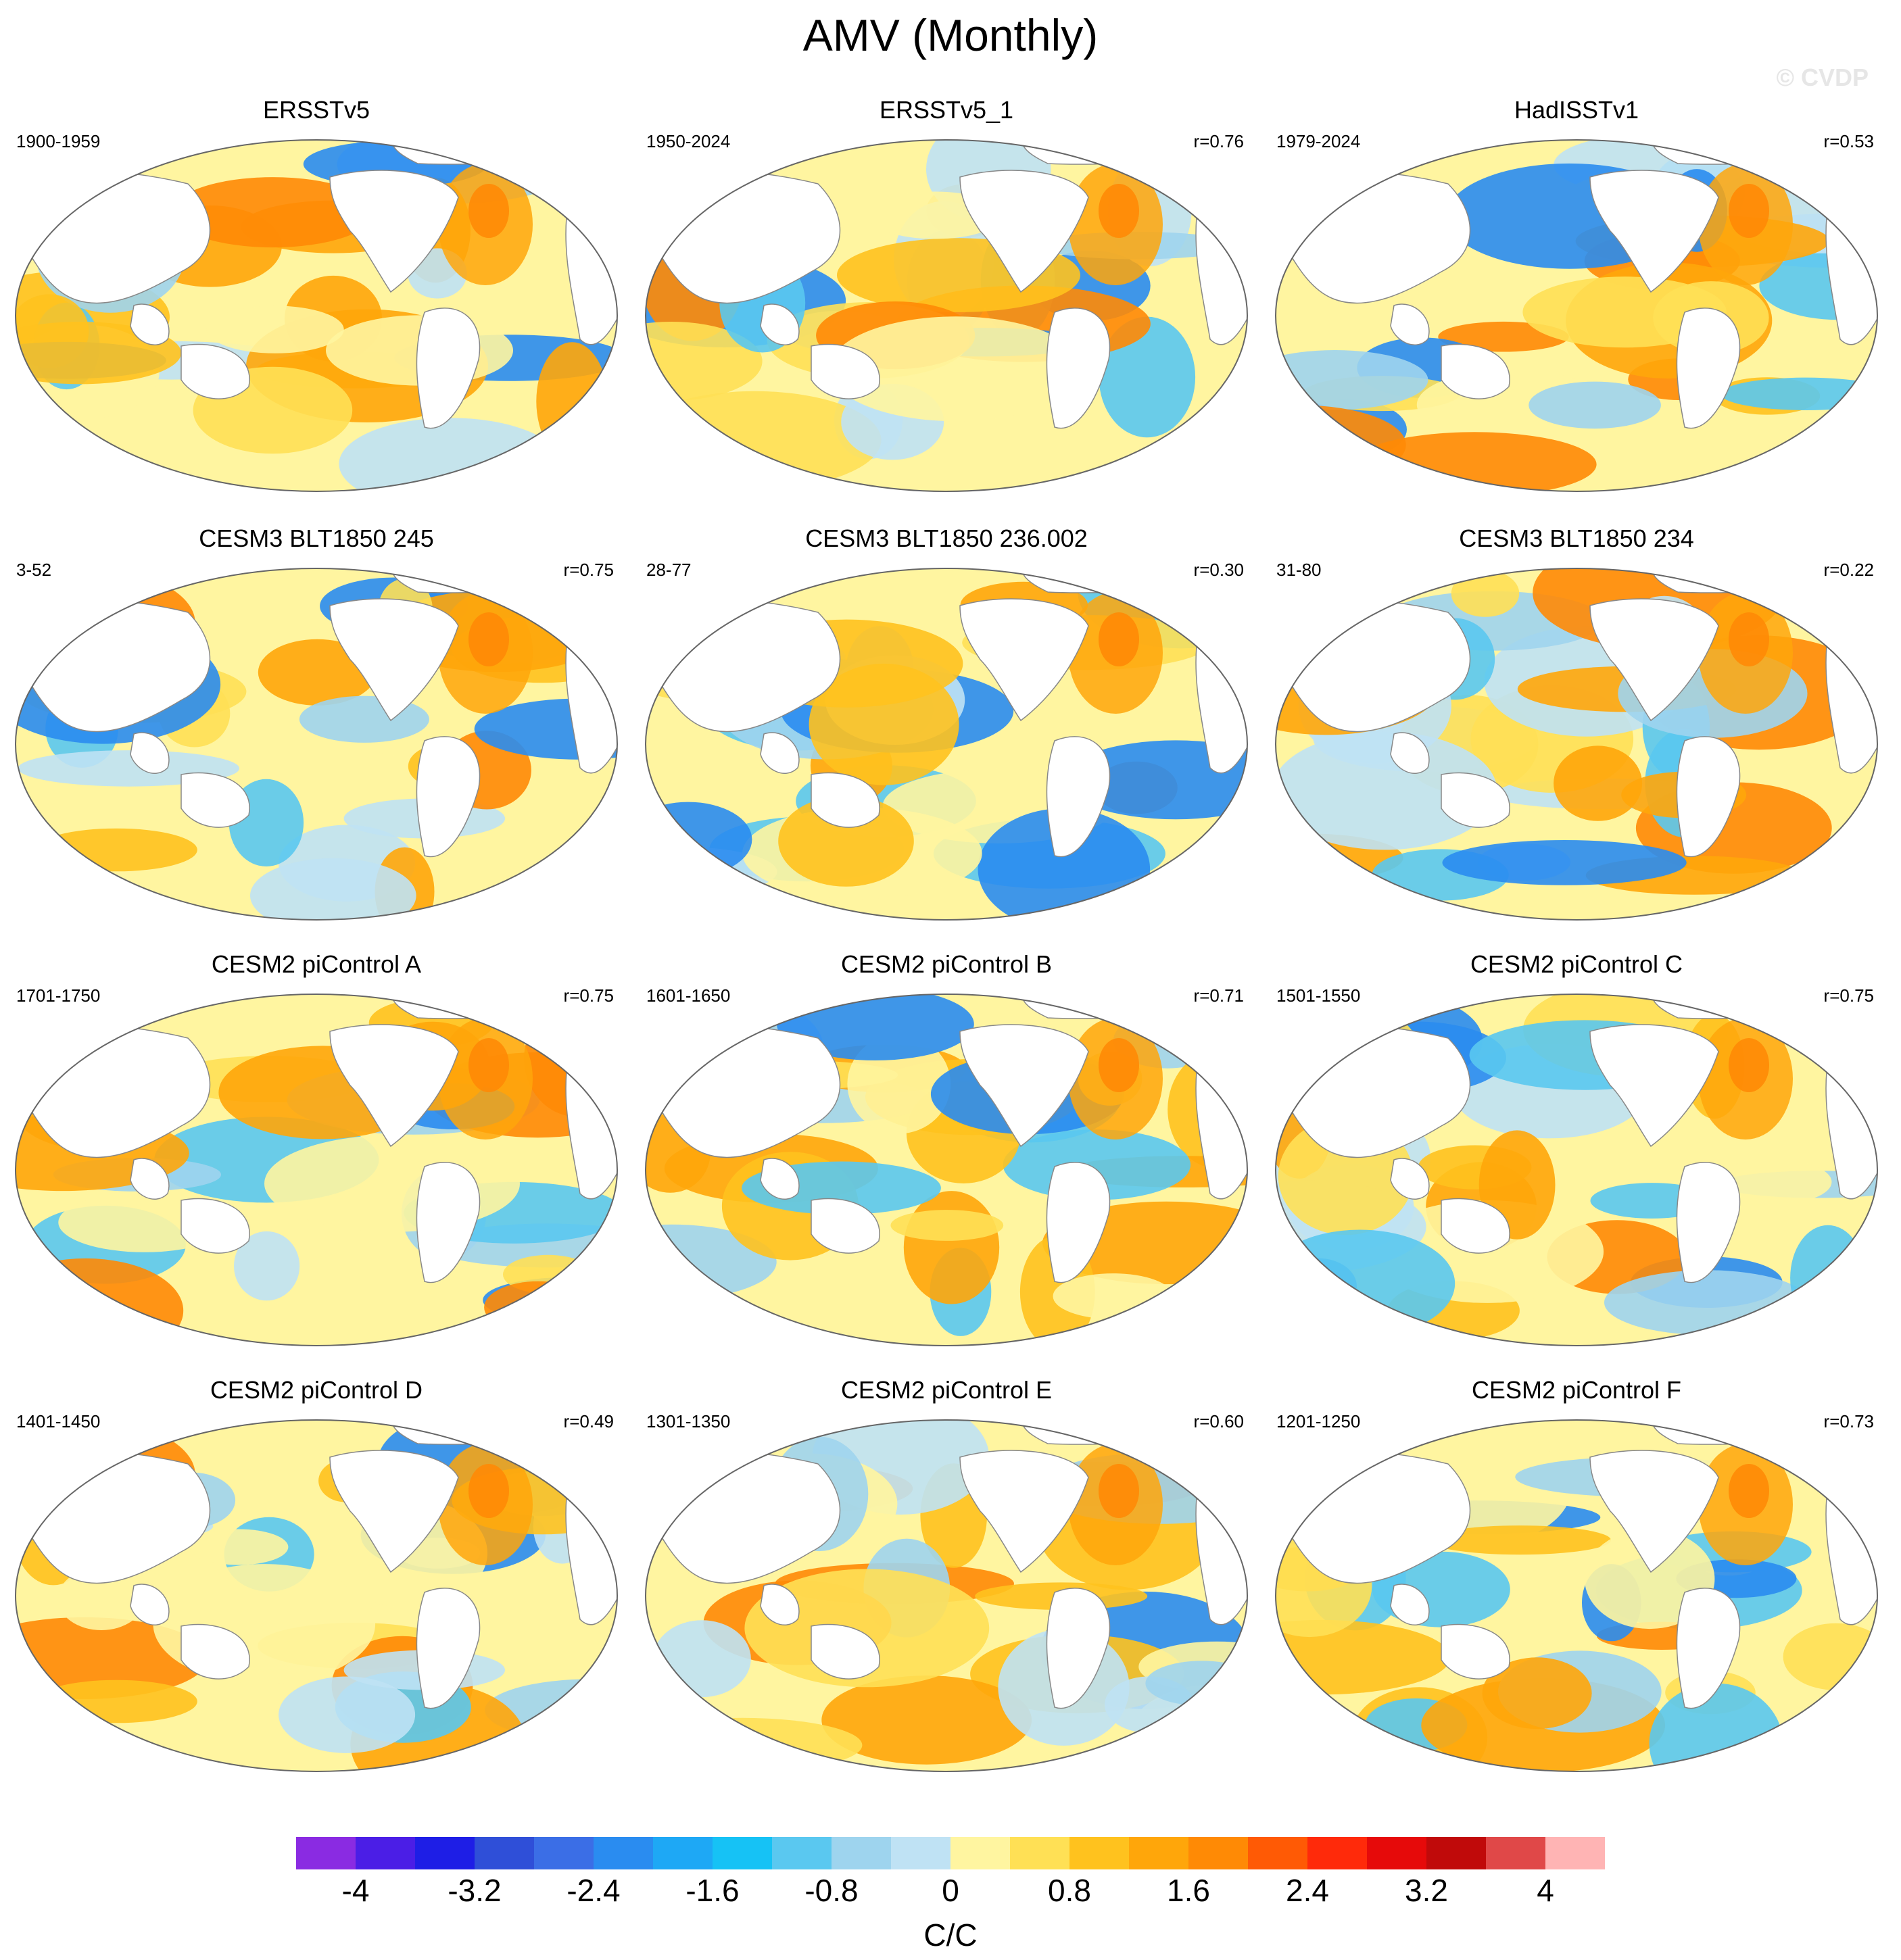 Image resolution: width=1901 pixels, height=1960 pixels. Describe the element at coordinates (356, 1890) in the screenshot. I see `colorbar-tick-label: -4` at that location.